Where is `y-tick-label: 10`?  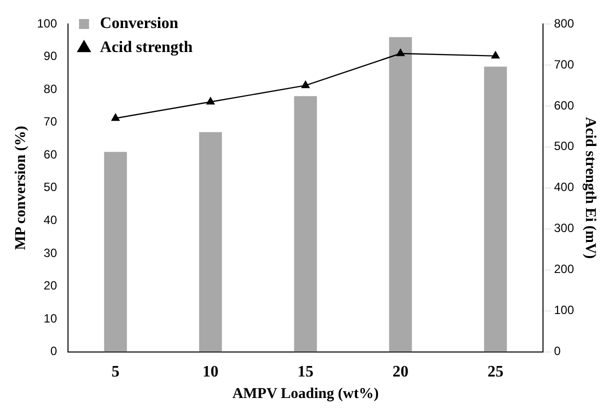 y-tick-label: 10 is located at coordinates (51, 318).